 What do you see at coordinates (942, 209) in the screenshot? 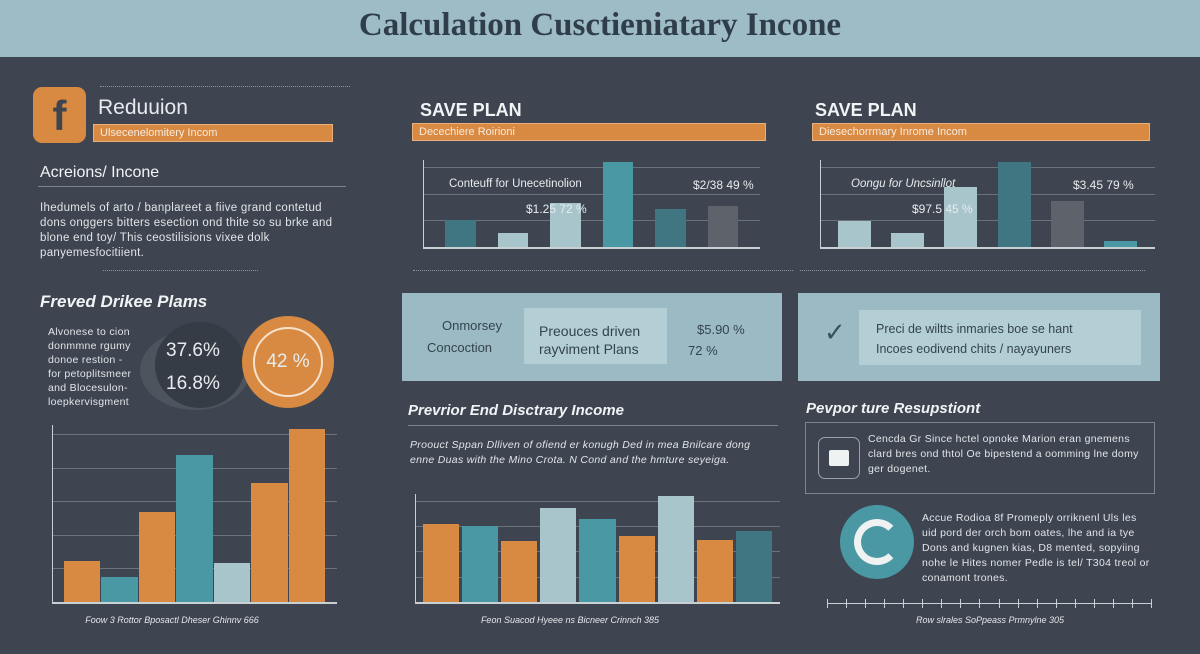
I see `chart-value: $97.5 45 %` at bounding box center [942, 209].